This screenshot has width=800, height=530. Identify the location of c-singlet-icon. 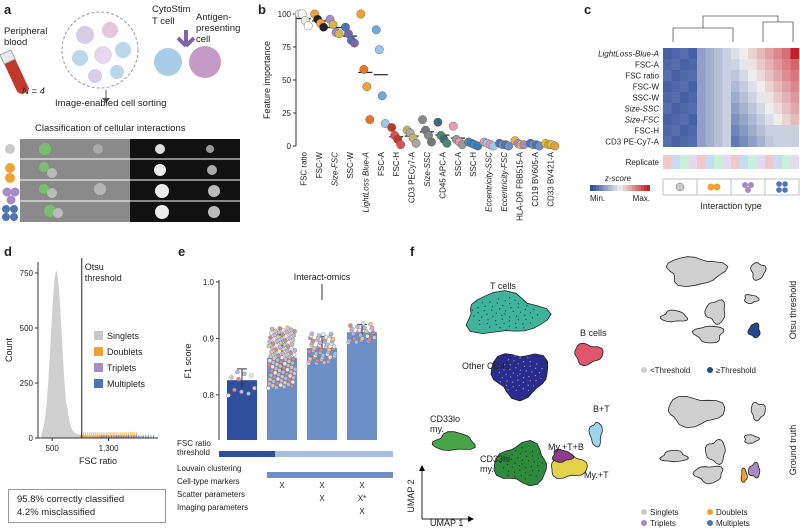
(680, 187).